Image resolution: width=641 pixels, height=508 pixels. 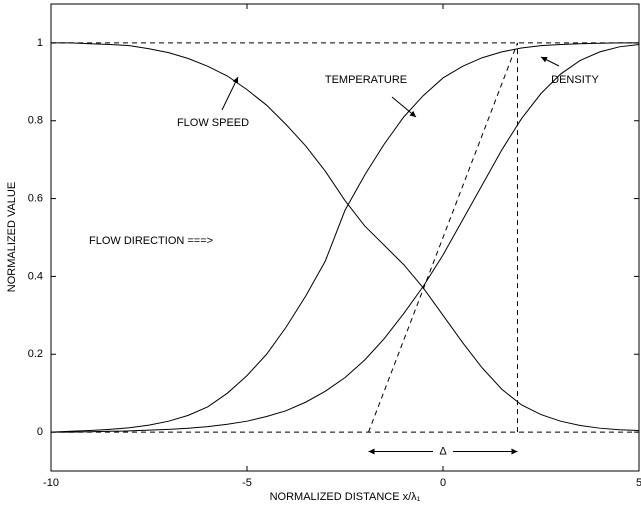 I want to click on x-tick-label: 0, so click(x=443, y=483).